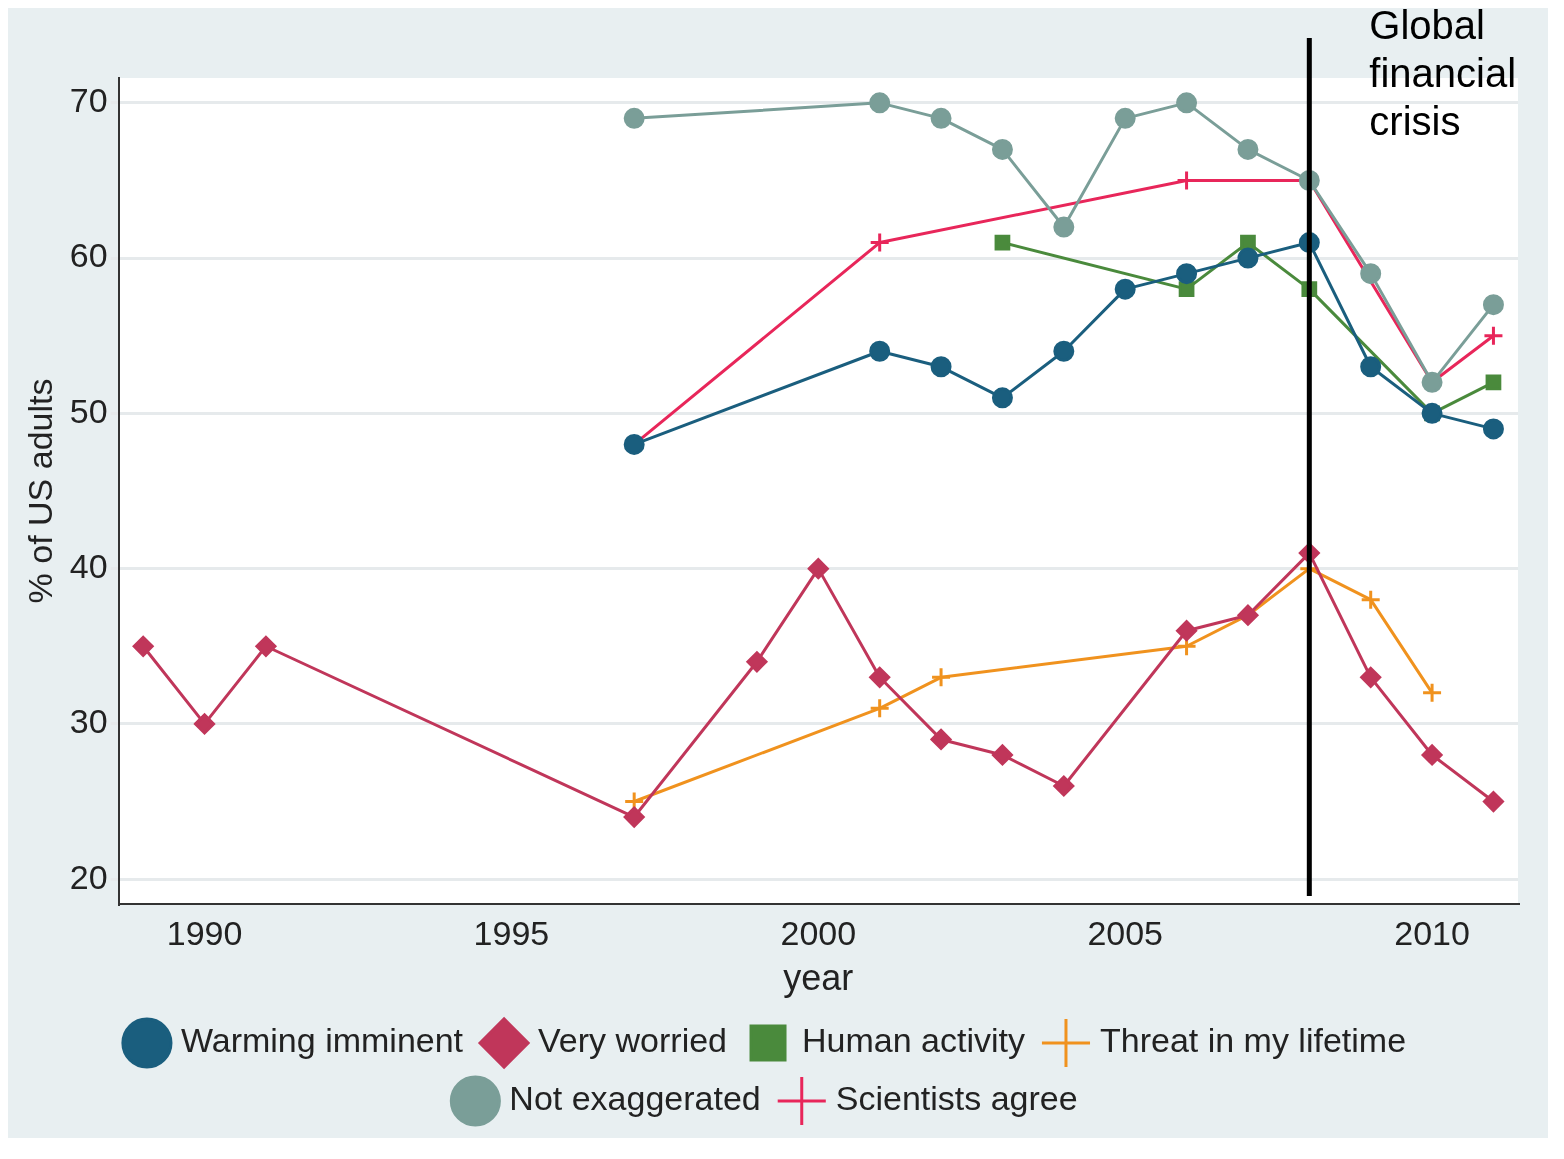  What do you see at coordinates (633, 1040) in the screenshot?
I see `legend-label: Very worried` at bounding box center [633, 1040].